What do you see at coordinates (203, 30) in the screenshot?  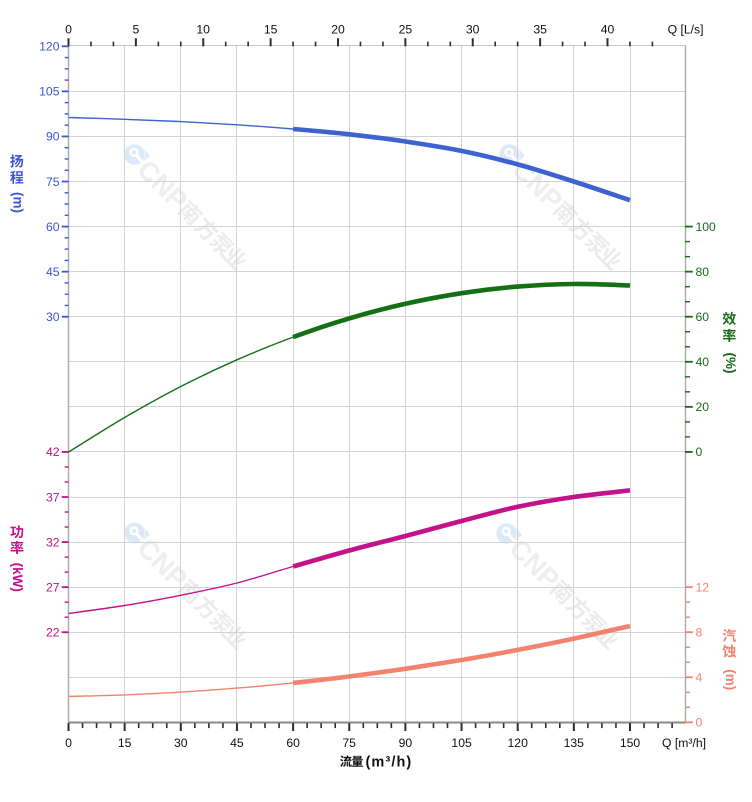 I see `svg-text: 10` at bounding box center [203, 30].